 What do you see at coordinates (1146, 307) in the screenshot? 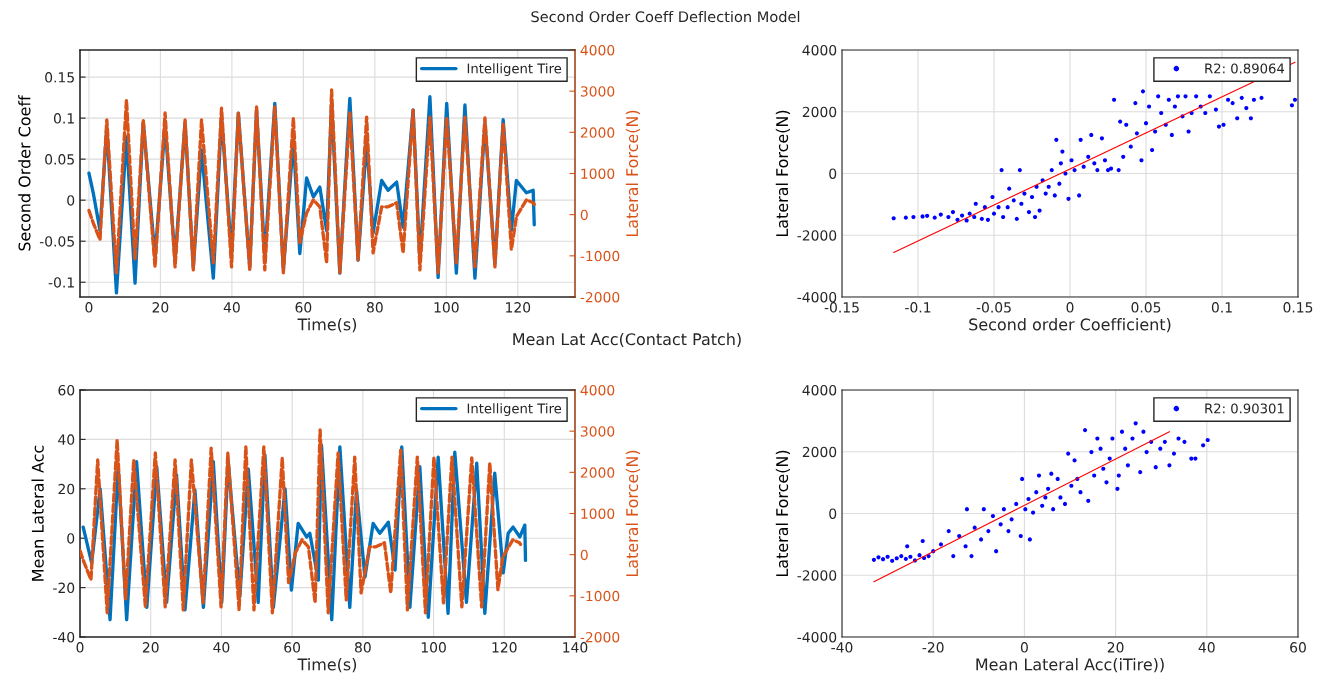
I see `x-tick-label: 0.05` at bounding box center [1146, 307].